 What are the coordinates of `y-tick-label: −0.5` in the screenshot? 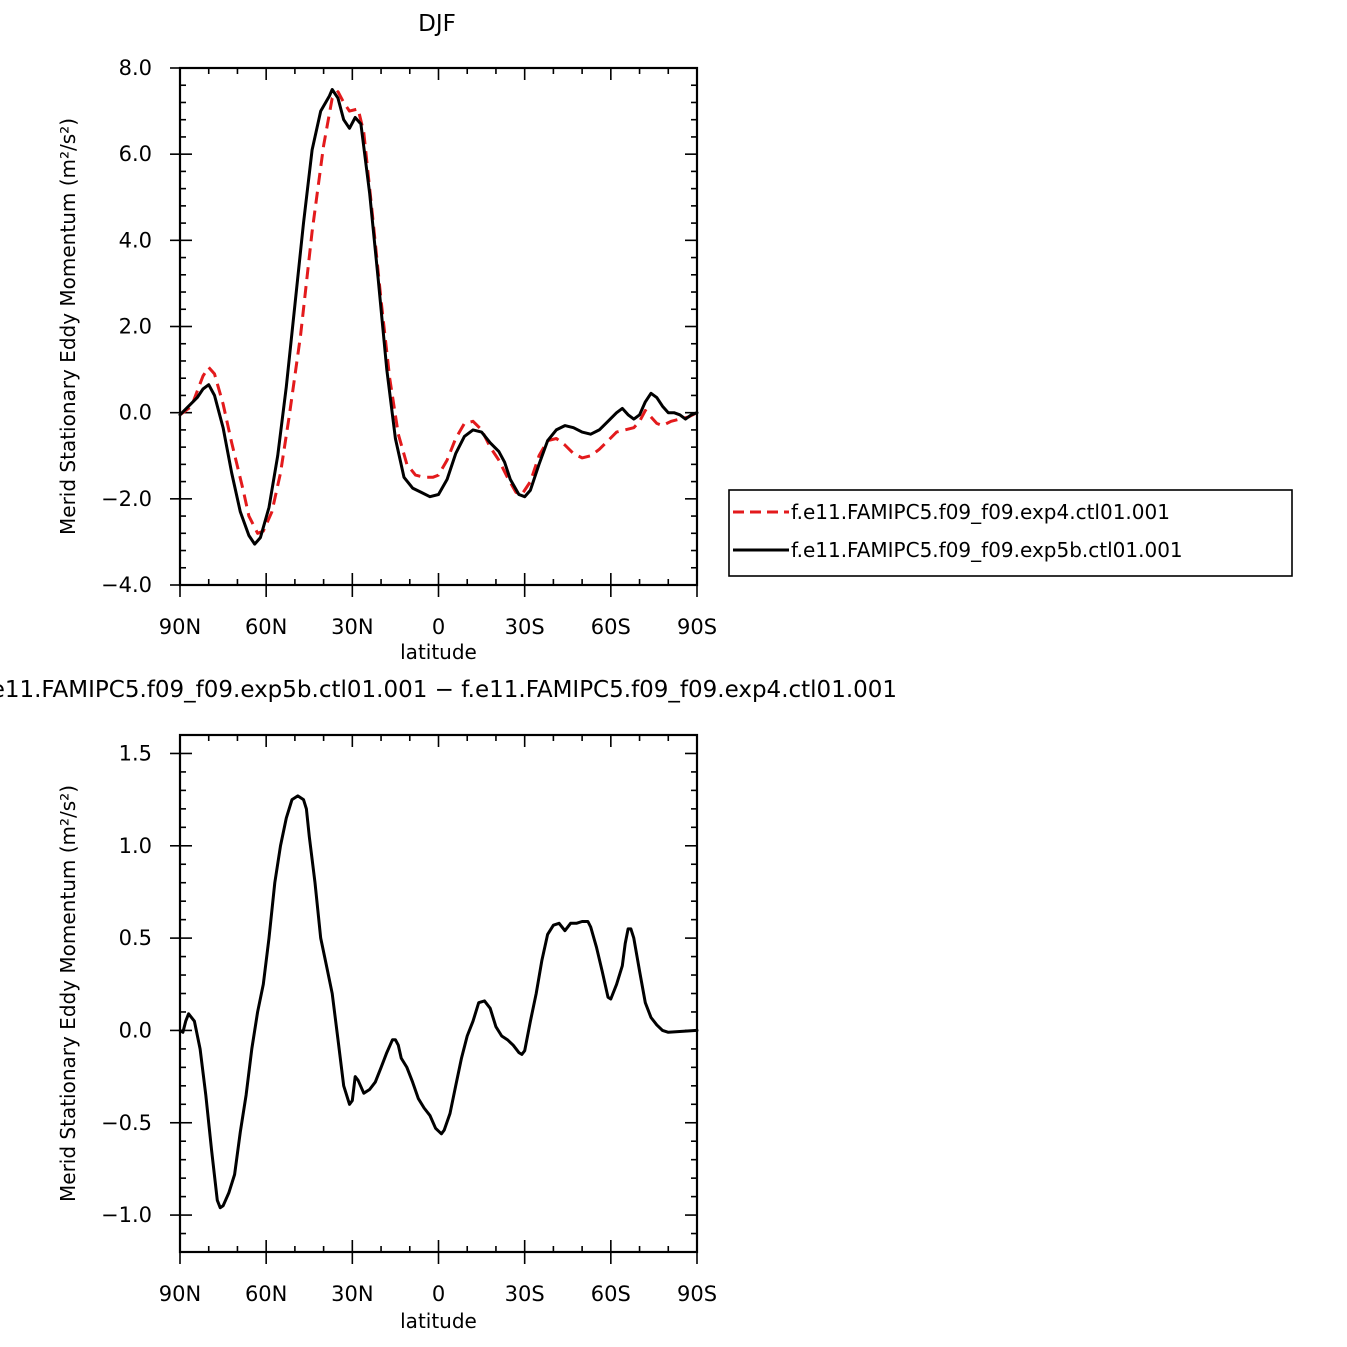 It's located at (126, 1123).